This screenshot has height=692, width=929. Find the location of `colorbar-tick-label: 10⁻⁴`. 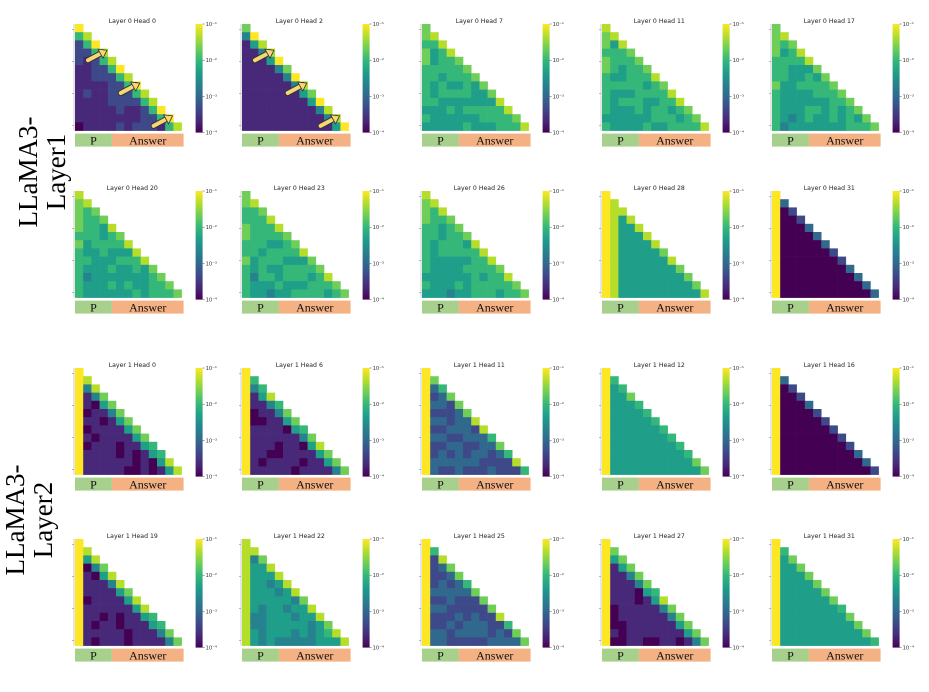

colorbar-tick-label: 10⁻⁴ is located at coordinates (908, 134).